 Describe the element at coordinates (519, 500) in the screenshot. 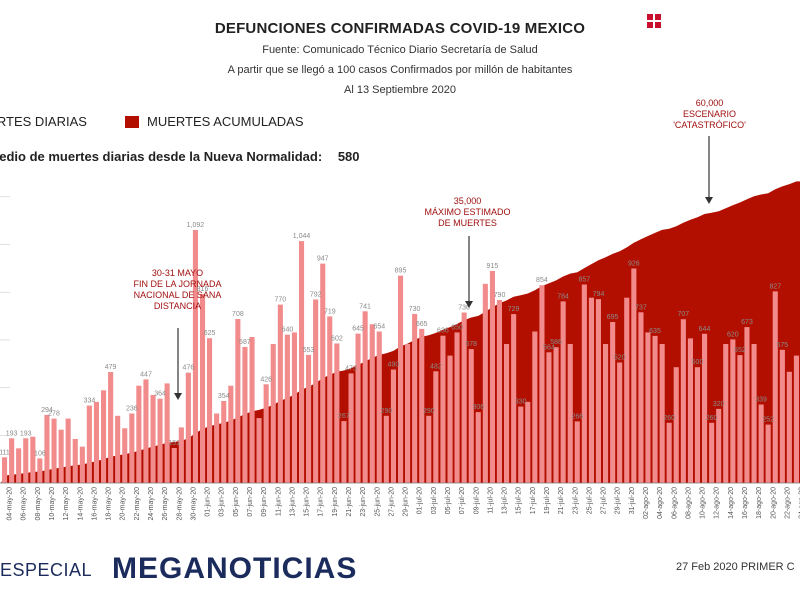

I see `x-tick-label: 15-jul-20` at that location.